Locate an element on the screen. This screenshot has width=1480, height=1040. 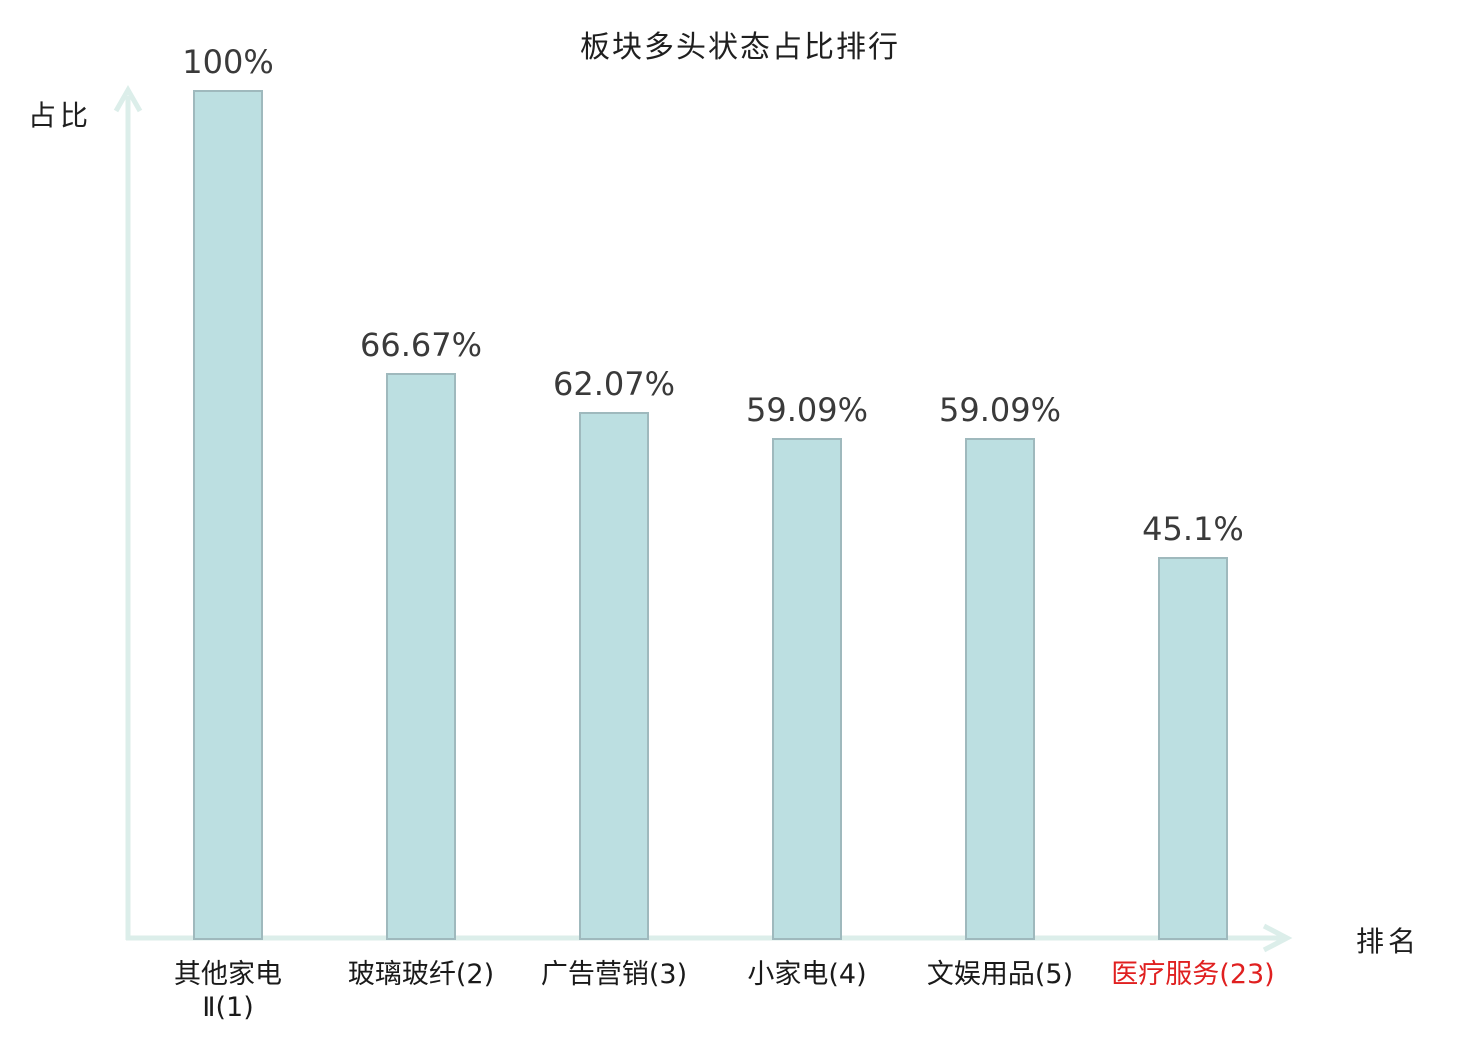
category-label-line: 小家电(4) is located at coordinates (807, 974).